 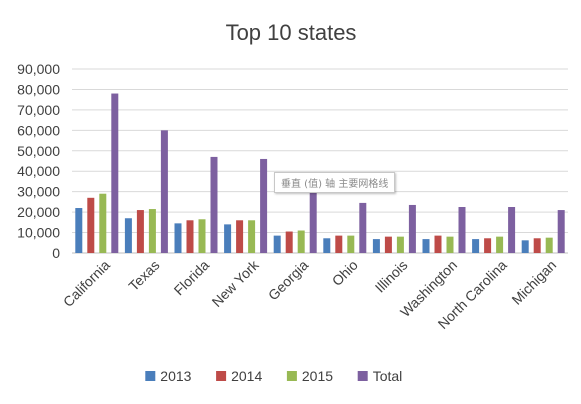 What do you see at coordinates (476, 246) in the screenshot?
I see `bar-2013-north-carolina` at bounding box center [476, 246].